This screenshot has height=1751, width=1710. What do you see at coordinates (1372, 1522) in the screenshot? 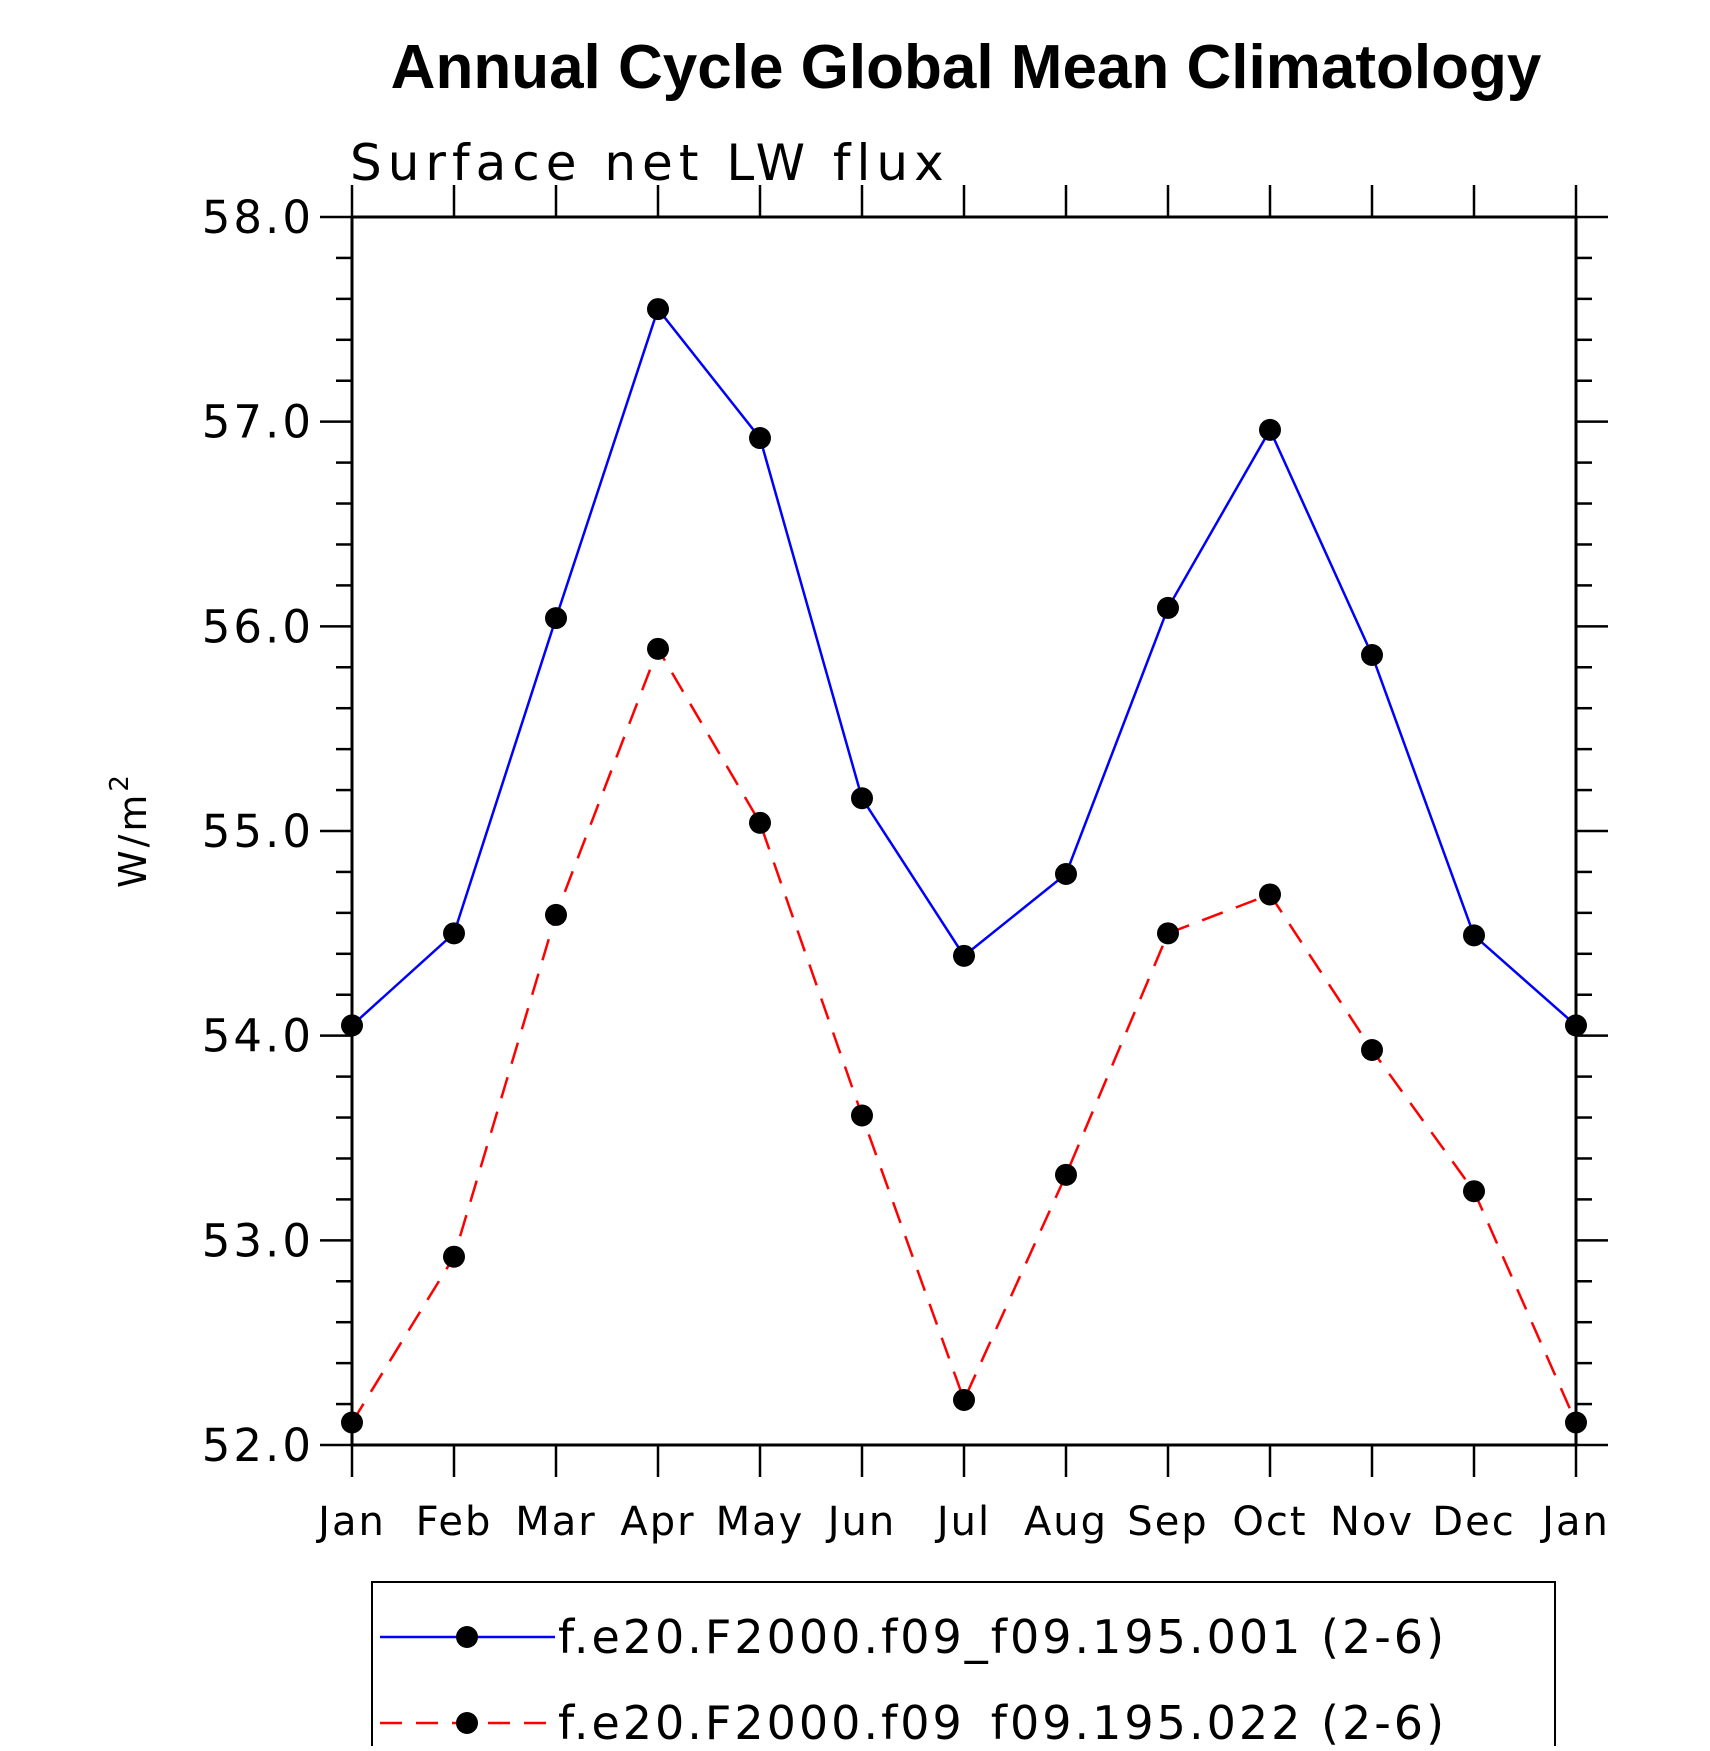
I see `x-tick-label: Nov` at bounding box center [1372, 1522].